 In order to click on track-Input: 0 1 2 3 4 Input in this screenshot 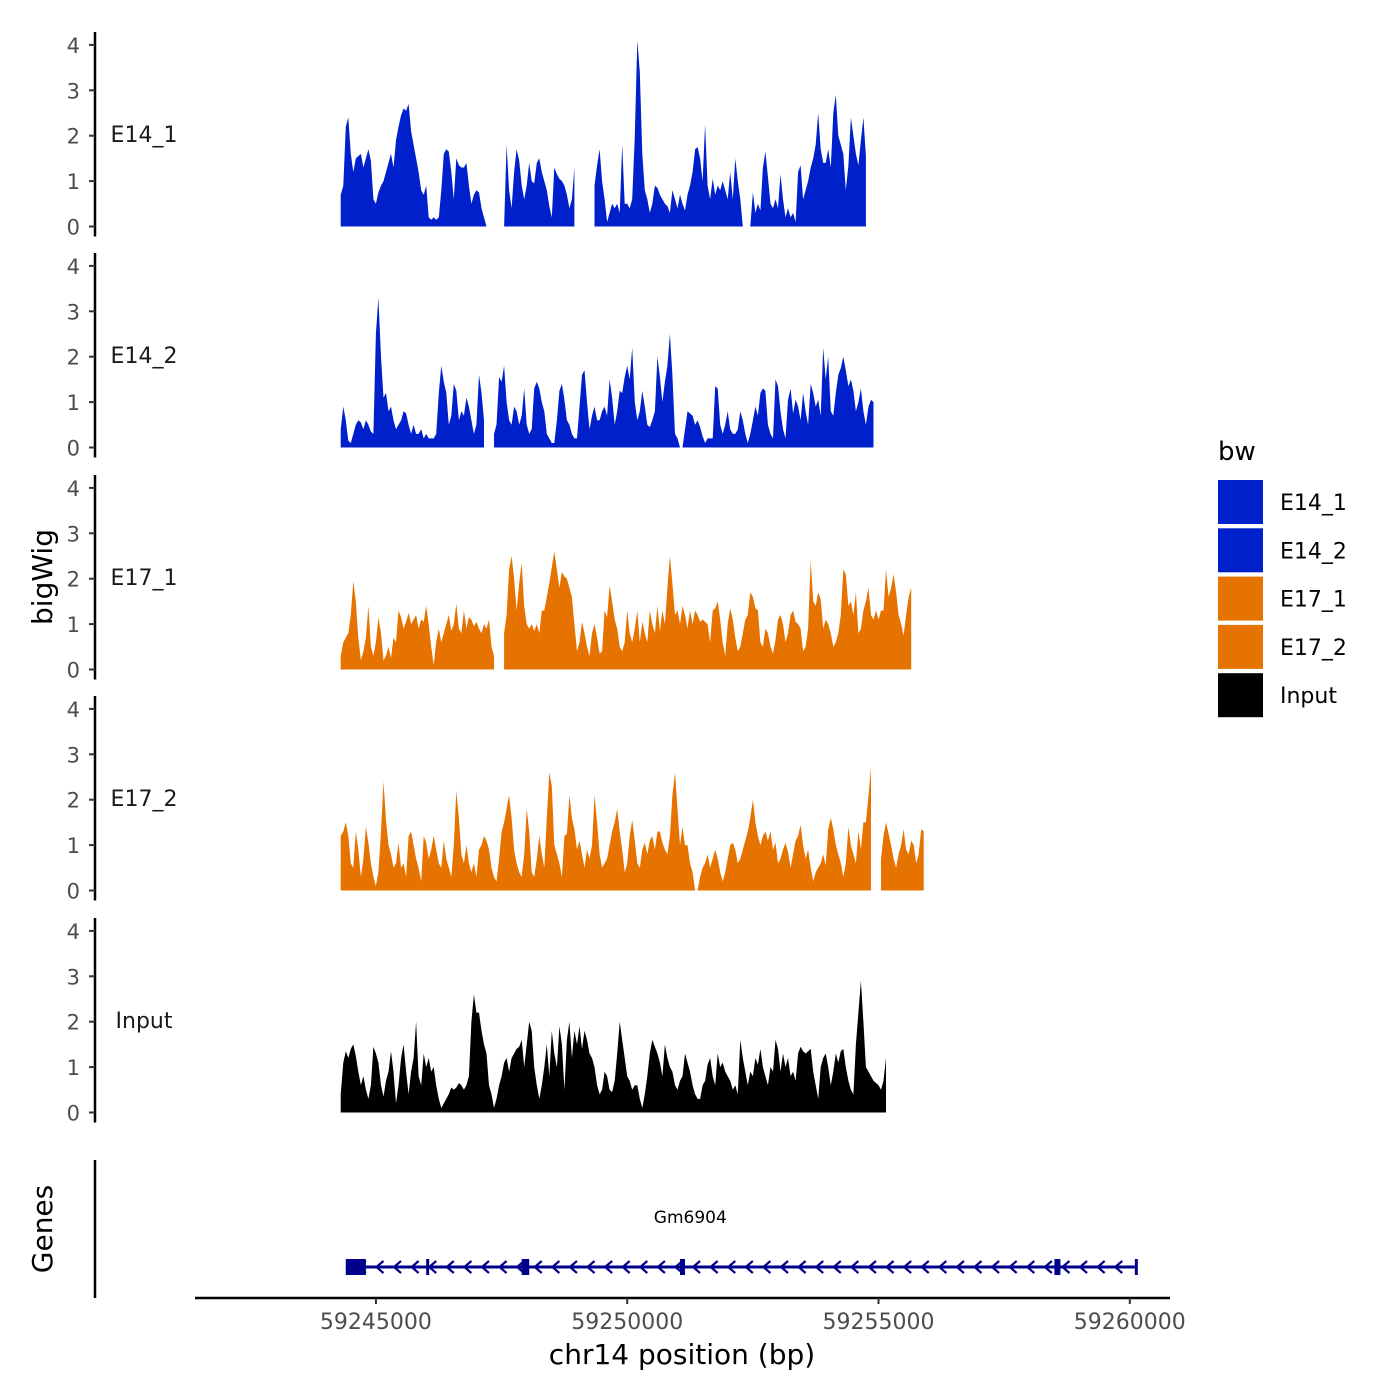, I will do `click(476, 1022)`.